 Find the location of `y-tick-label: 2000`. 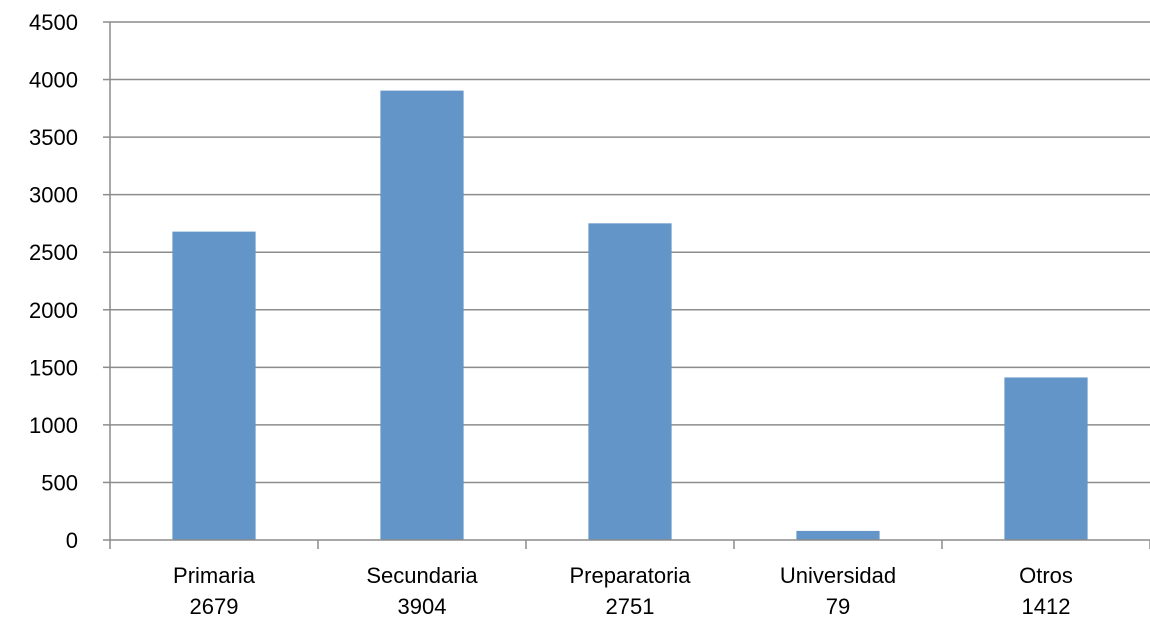

y-tick-label: 2000 is located at coordinates (53, 310).